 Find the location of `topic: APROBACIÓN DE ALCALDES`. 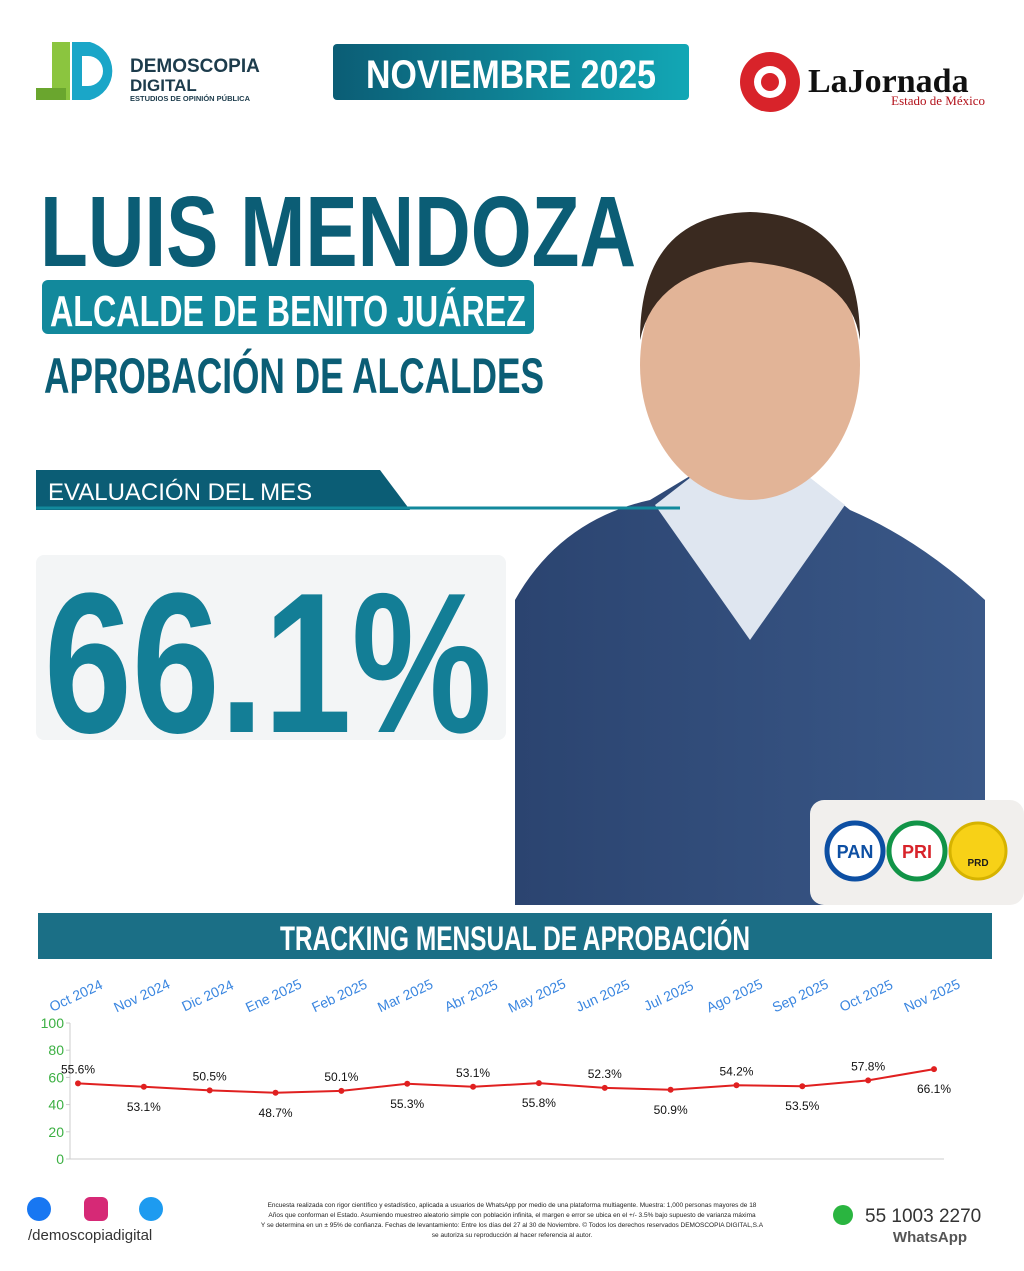

topic: APROBACIÓN DE ALCALDES is located at coordinates (294, 376).